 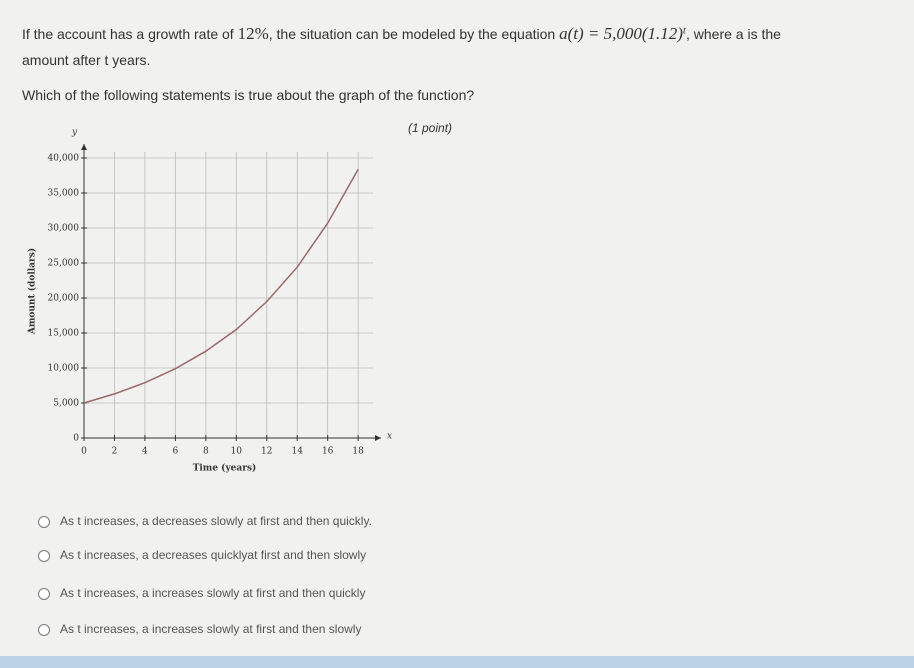 I want to click on x-arrow, so click(x=378, y=438).